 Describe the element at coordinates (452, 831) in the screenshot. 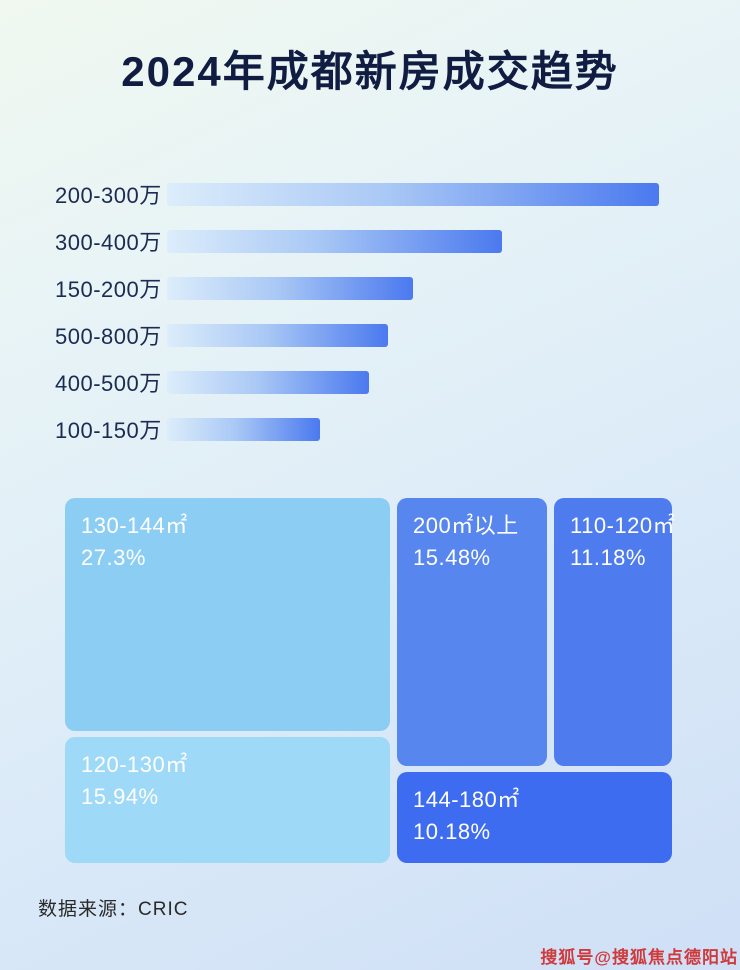

I see `treemap-value: 10.18%` at that location.